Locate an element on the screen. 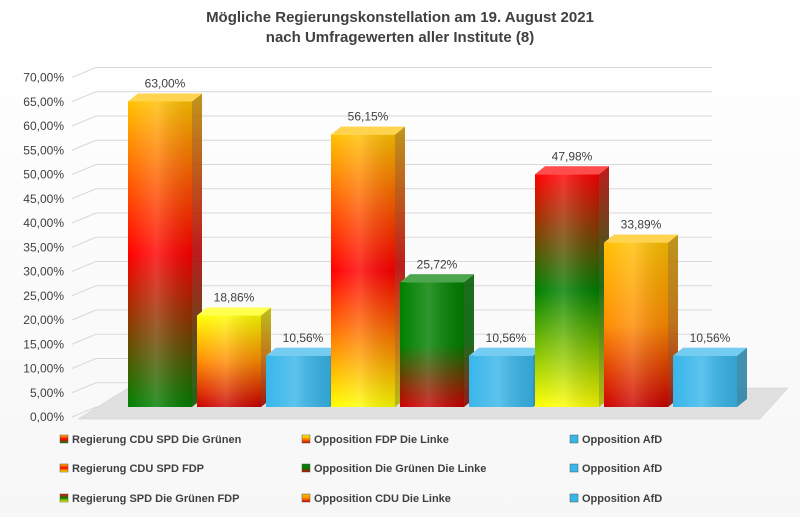 This screenshot has width=800, height=517. y-tick-label: 35,00% is located at coordinates (43, 247).